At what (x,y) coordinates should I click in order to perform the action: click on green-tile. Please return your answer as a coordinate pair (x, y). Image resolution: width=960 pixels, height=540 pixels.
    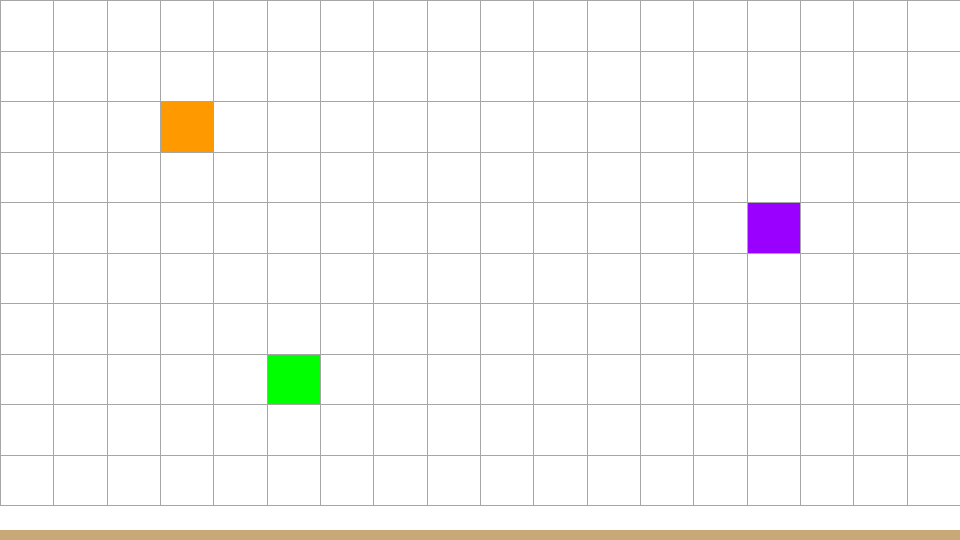
    Looking at the image, I should click on (294, 379).